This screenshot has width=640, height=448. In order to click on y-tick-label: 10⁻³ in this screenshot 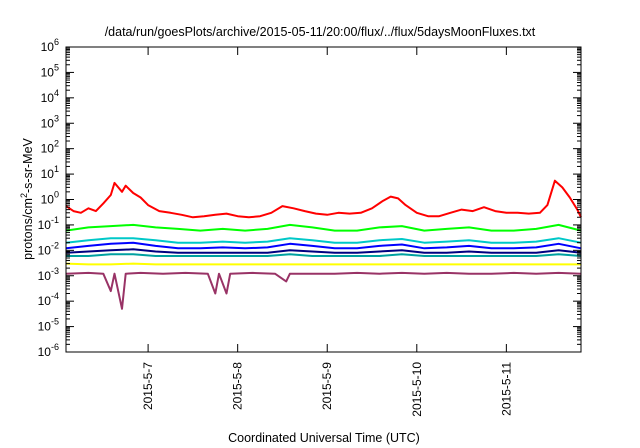, I will do `click(48, 274)`.